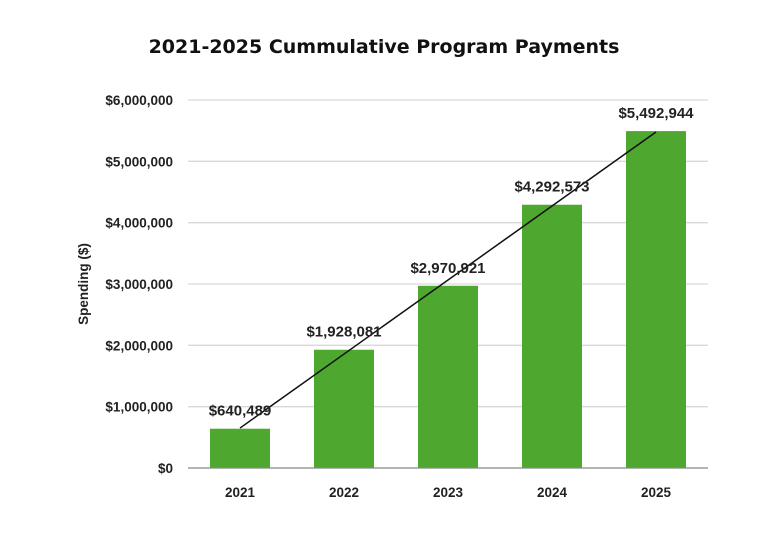 This screenshot has height=538, width=768. Describe the element at coordinates (139, 407) in the screenshot. I see `y-tick-label: $1,000,000` at that location.